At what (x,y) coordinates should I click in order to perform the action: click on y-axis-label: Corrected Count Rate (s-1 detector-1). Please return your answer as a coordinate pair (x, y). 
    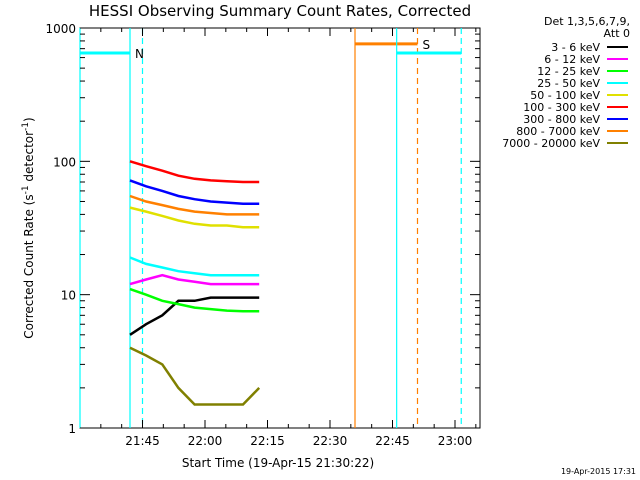
    Looking at the image, I should click on (28, 227).